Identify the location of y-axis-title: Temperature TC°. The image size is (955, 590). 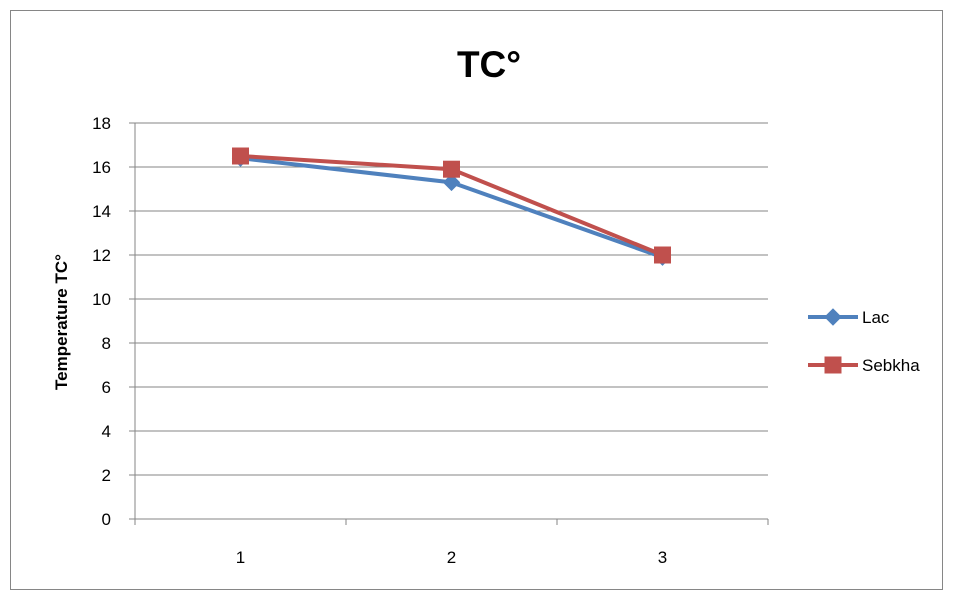
(61, 322).